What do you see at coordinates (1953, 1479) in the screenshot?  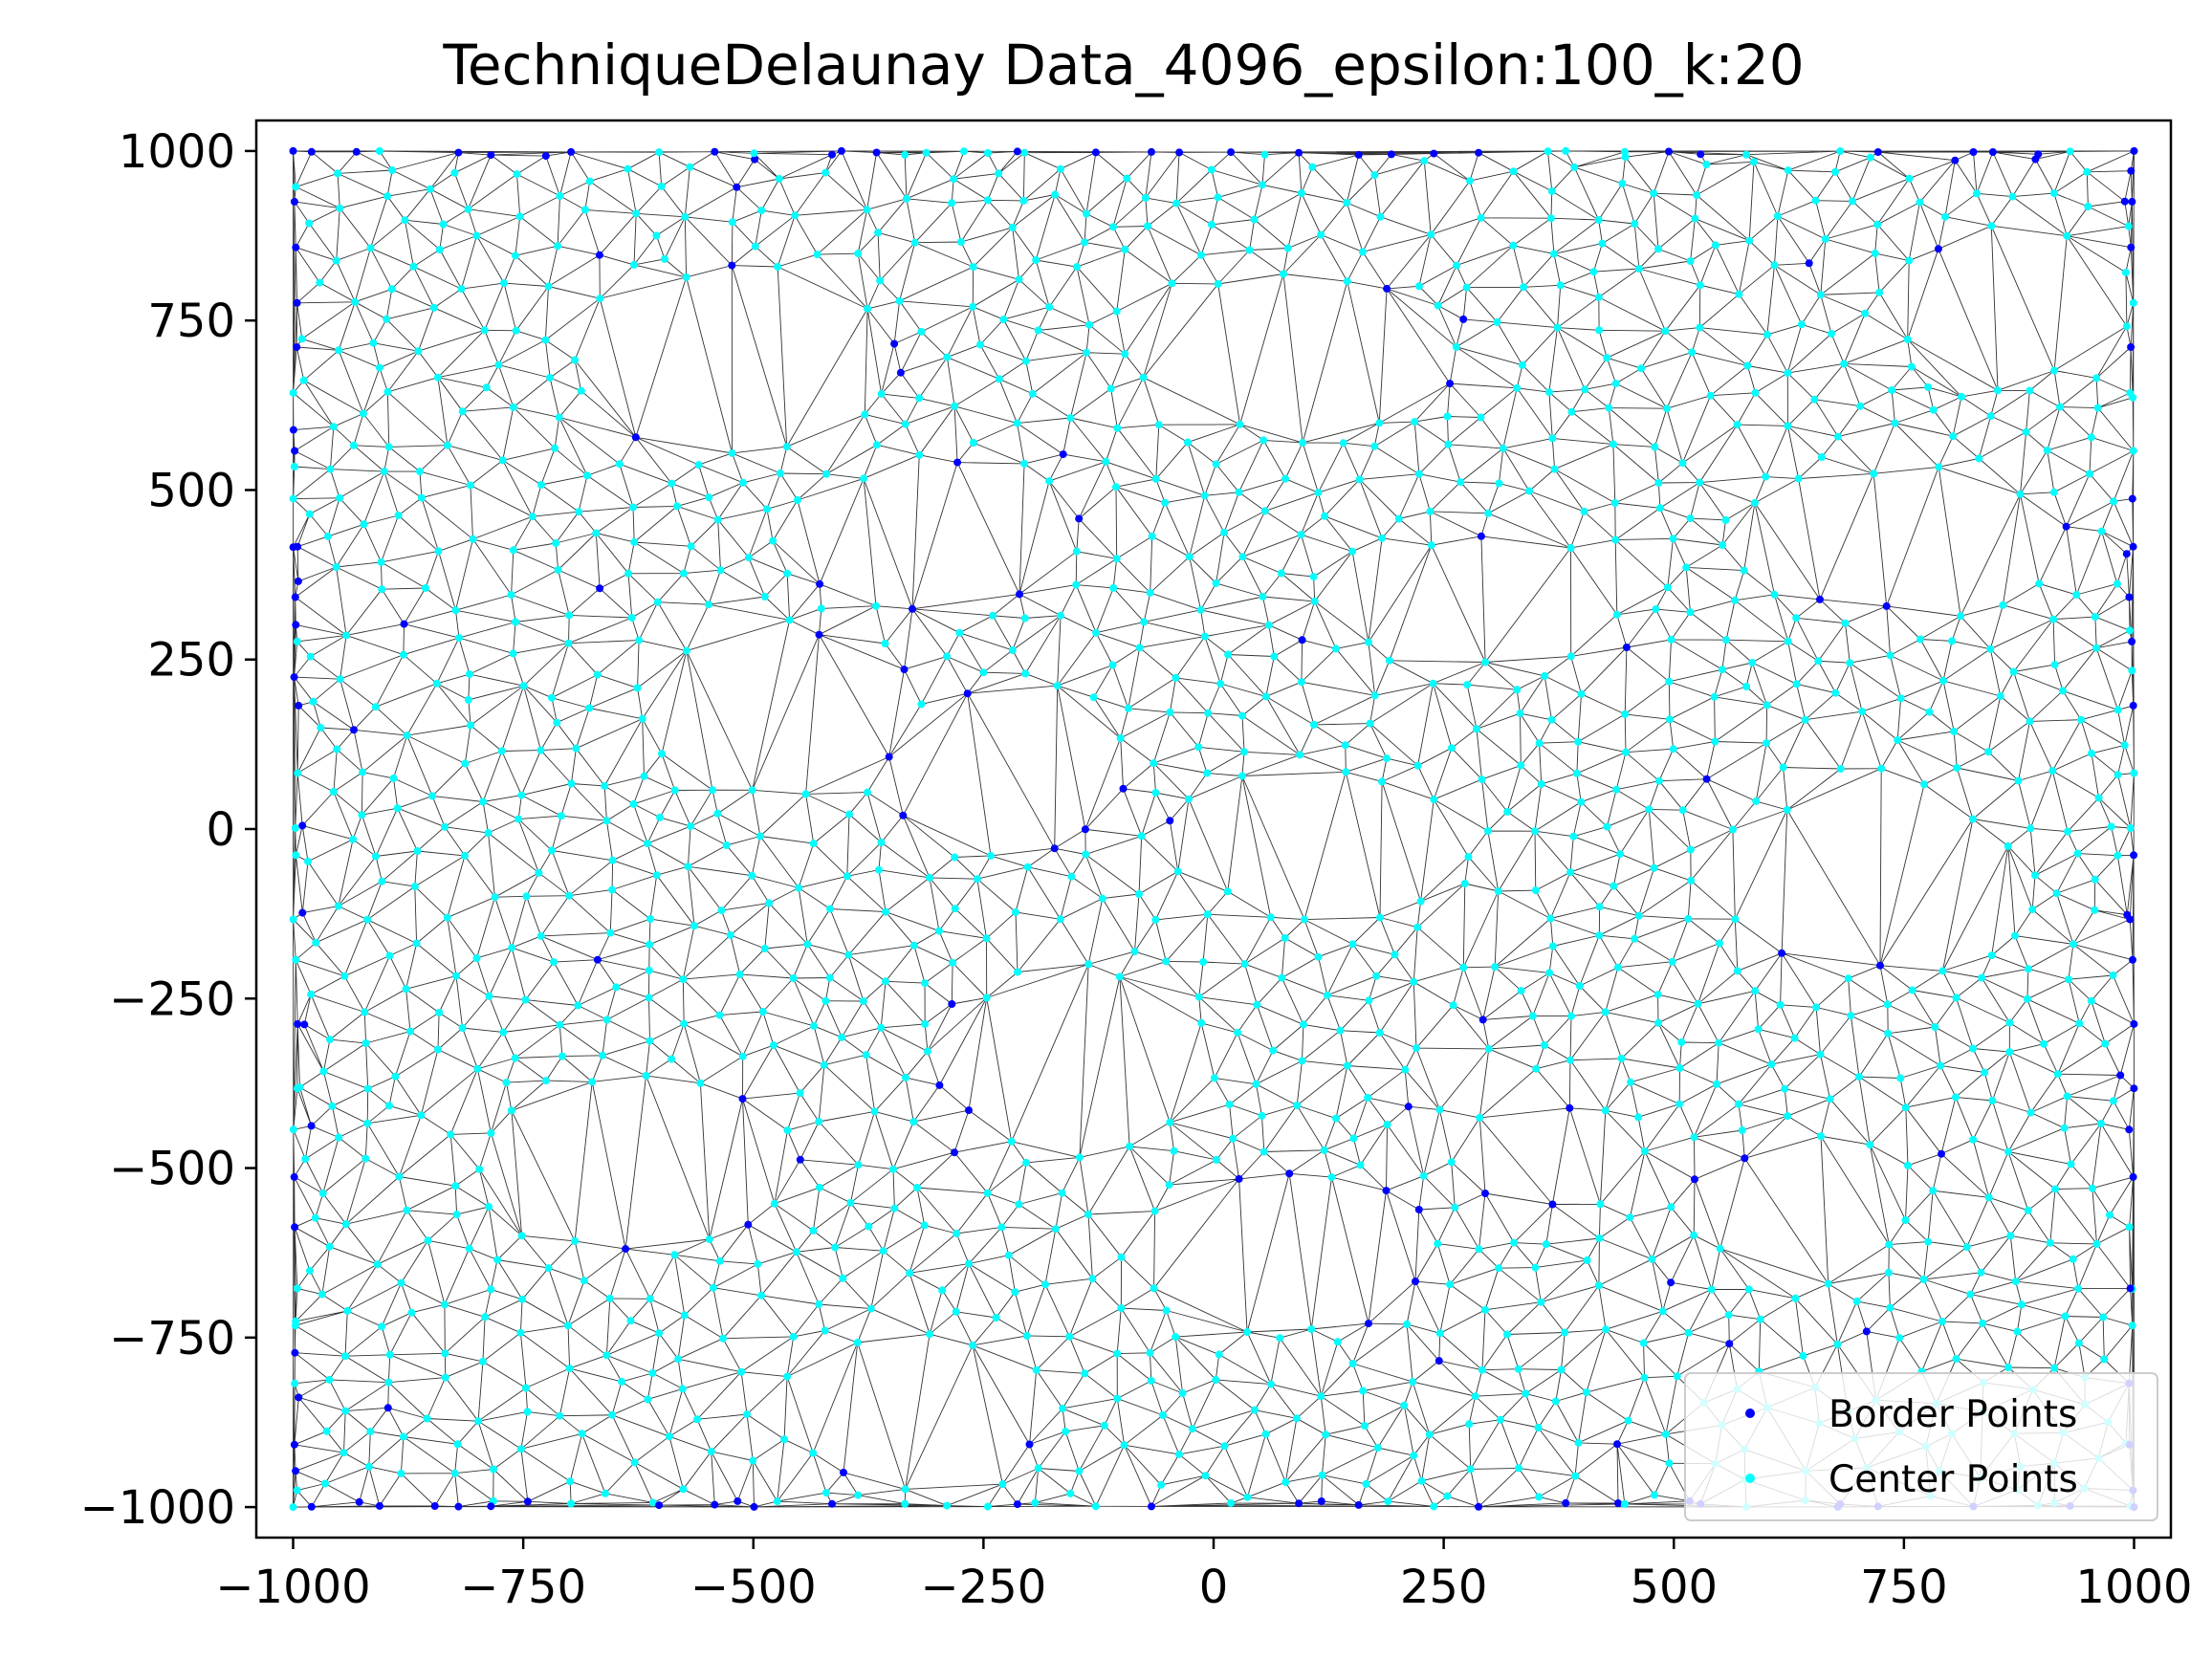 I see `legend-label-center-points: Center Points` at bounding box center [1953, 1479].